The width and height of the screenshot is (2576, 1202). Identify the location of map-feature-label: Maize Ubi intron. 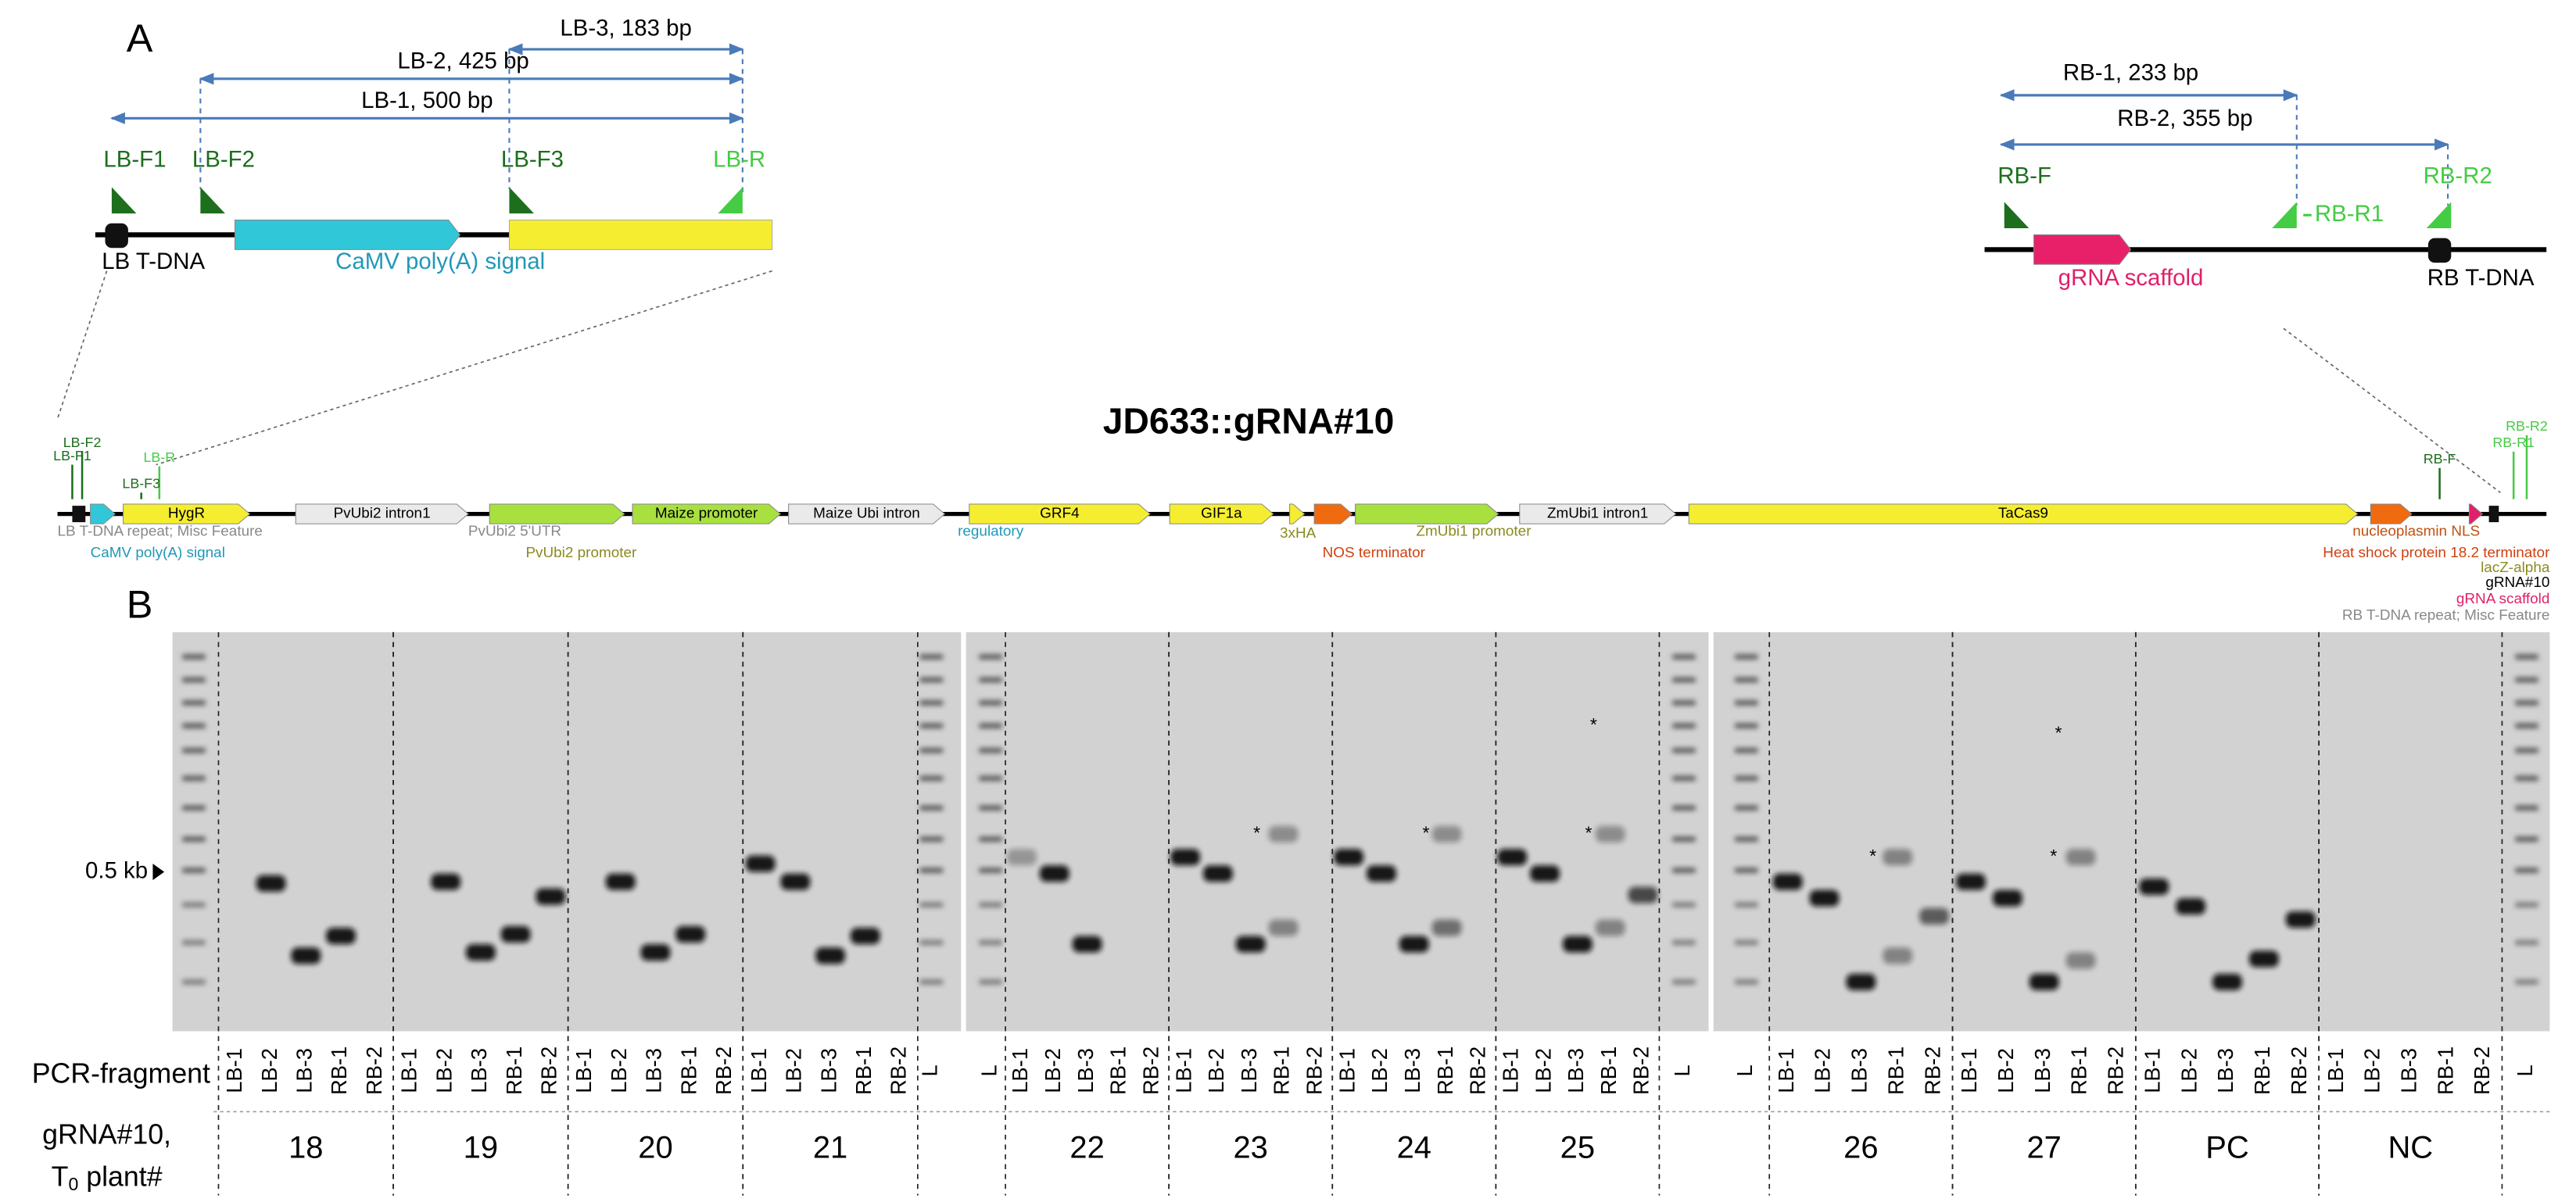
(866, 514).